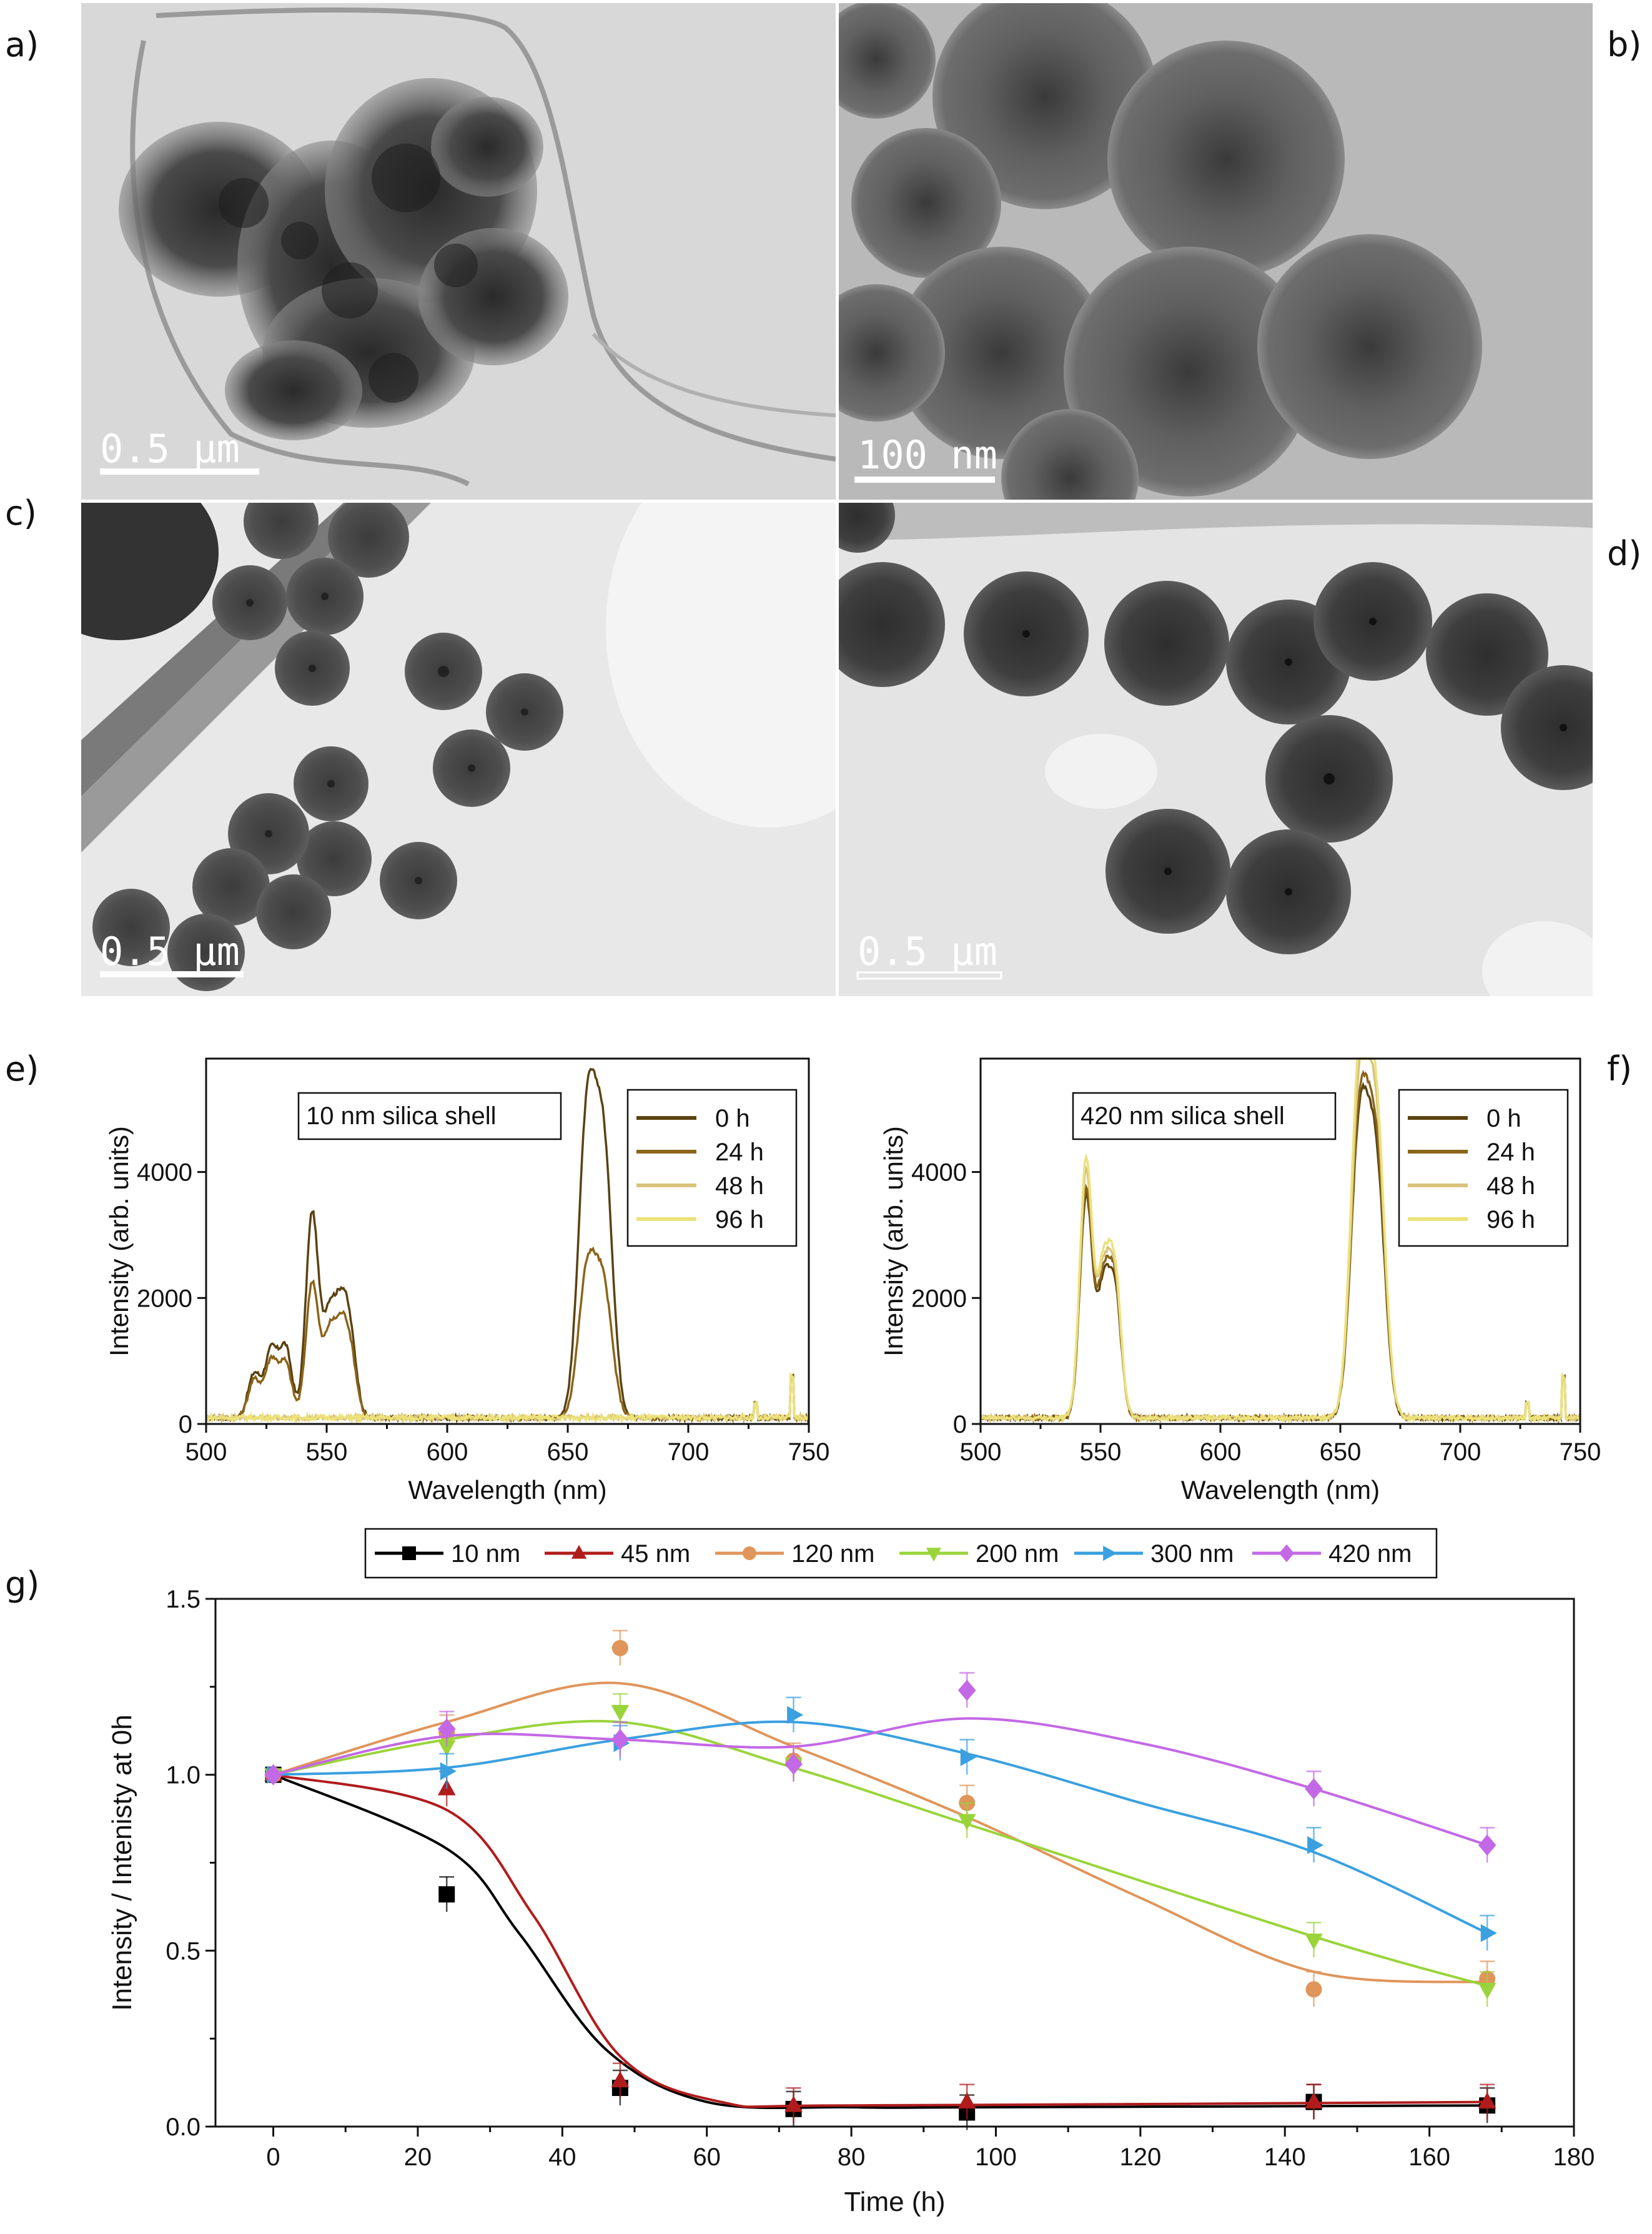 The width and height of the screenshot is (1652, 2234). What do you see at coordinates (1192, 1554) in the screenshot?
I see `legend-label: 300 nm` at bounding box center [1192, 1554].